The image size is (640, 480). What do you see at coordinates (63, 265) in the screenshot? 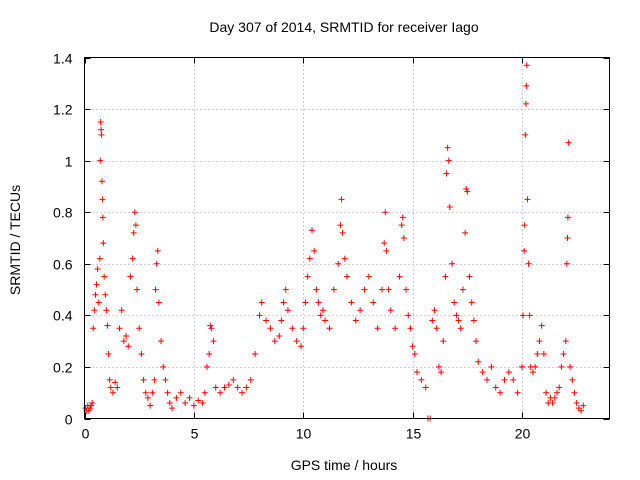
I see `y-tick-label: 0.6` at bounding box center [63, 265].